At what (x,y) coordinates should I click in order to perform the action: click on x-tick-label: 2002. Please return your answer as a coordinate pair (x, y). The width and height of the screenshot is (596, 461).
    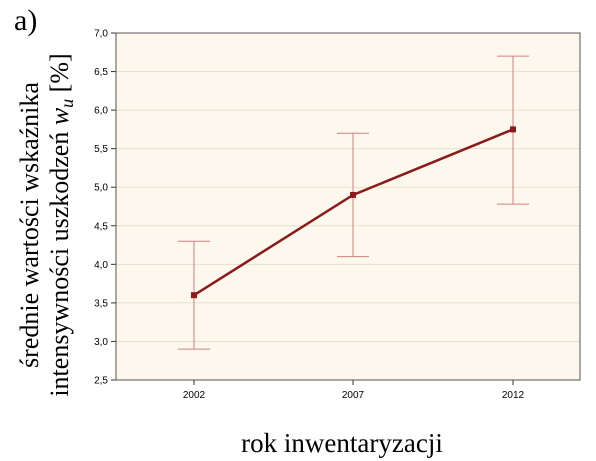
    Looking at the image, I should click on (194, 395).